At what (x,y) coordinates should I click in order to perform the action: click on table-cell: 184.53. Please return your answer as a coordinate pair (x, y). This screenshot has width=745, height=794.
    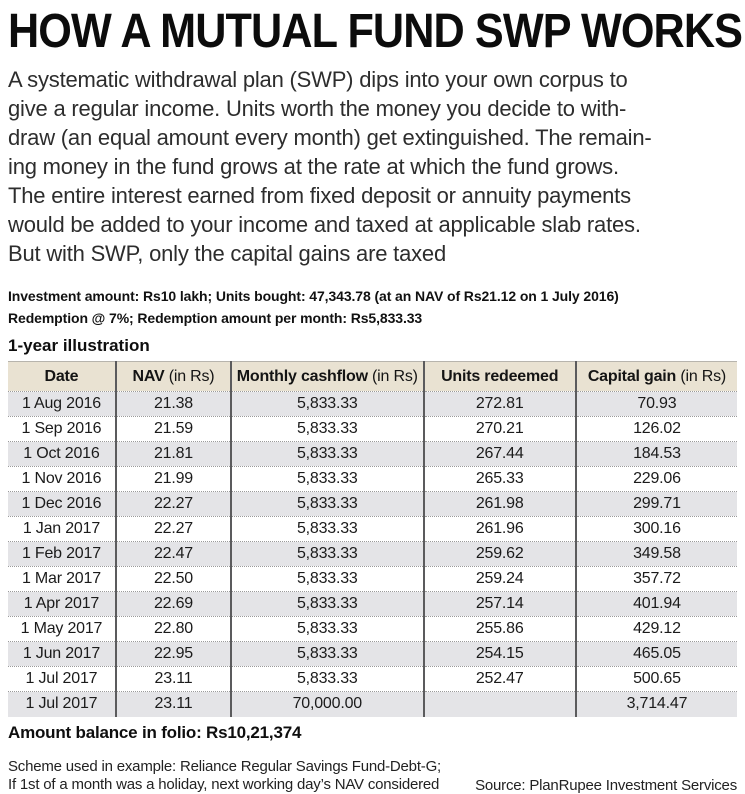
    Looking at the image, I should click on (655, 454).